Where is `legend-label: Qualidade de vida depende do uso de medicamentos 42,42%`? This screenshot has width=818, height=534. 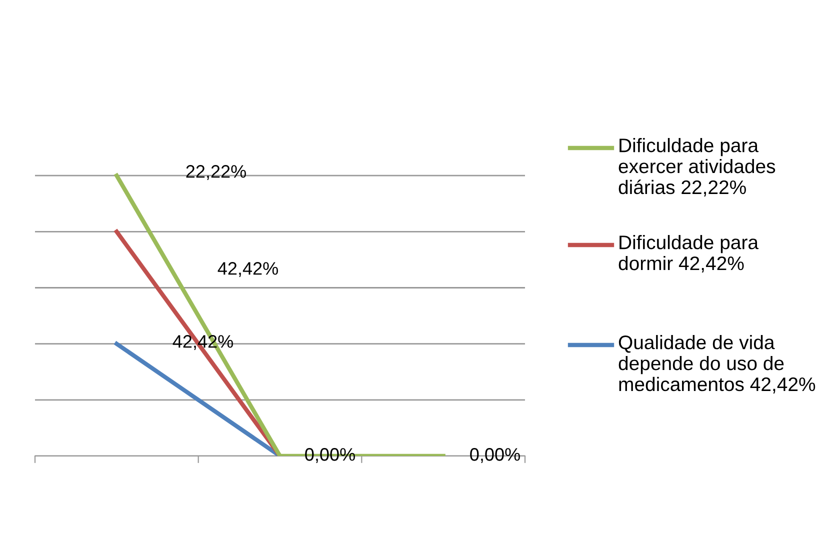
legend-label: Qualidade de vida depende do uso de medicamentos 42,42% is located at coordinates (717, 364).